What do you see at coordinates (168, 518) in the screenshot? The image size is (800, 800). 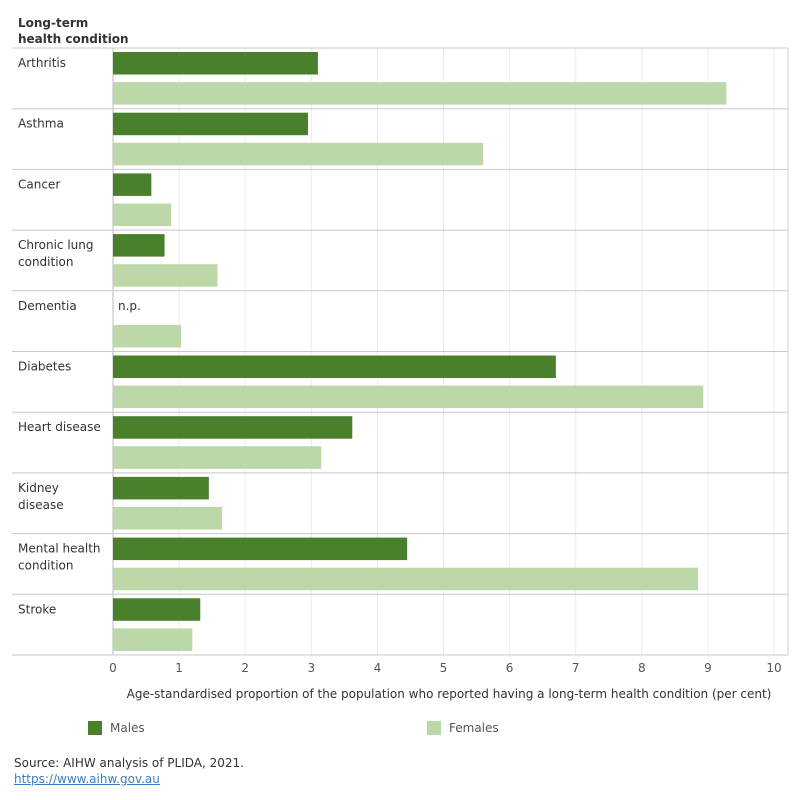 I see `bar-females-kidney-disease` at bounding box center [168, 518].